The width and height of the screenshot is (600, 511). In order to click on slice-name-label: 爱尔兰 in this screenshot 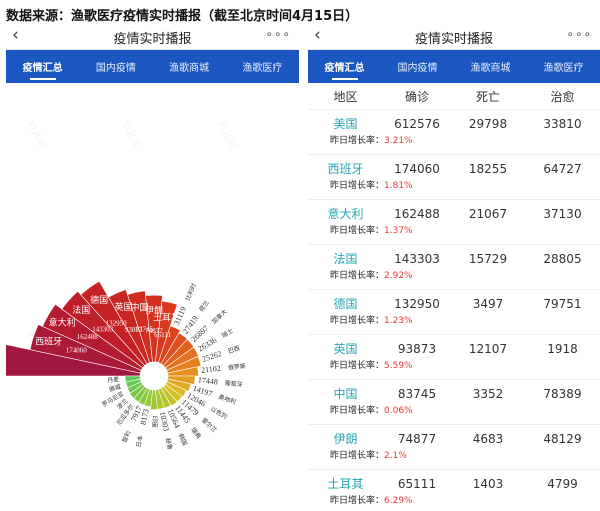, I will do `click(209, 425)`.